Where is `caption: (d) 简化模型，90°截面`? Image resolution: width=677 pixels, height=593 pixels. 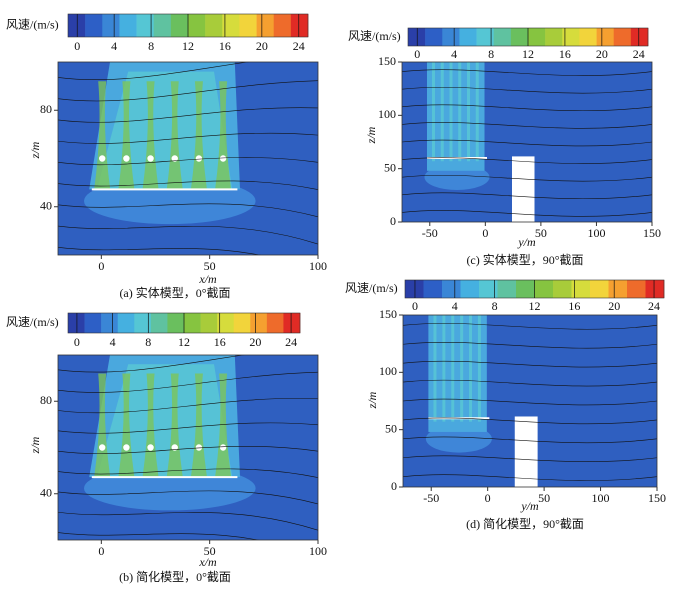 caption: (d) 简化模型，90°截面 is located at coordinates (525, 524).